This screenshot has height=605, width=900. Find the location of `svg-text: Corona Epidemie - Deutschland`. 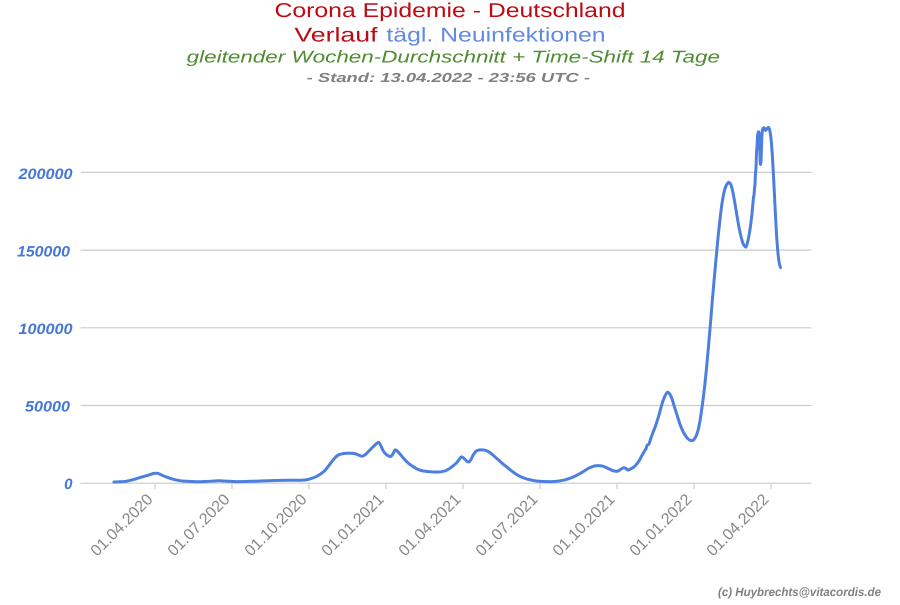

svg-text: Corona Epidemie - Deutschland is located at coordinates (450, 11).